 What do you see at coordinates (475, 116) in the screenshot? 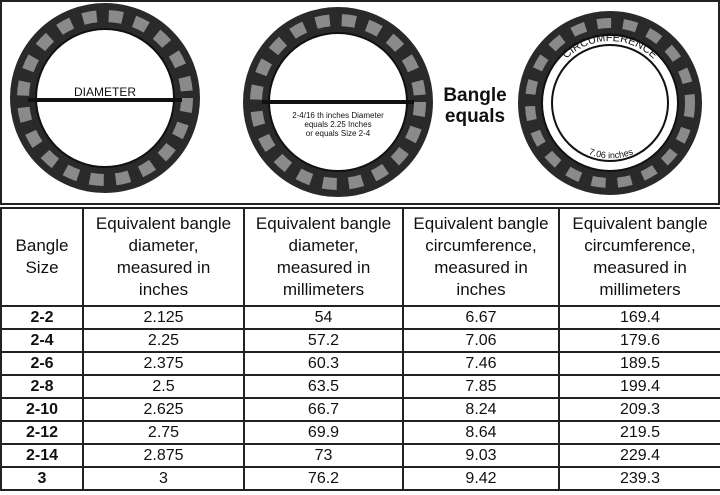
I see `middle-text: equals` at bounding box center [475, 116].